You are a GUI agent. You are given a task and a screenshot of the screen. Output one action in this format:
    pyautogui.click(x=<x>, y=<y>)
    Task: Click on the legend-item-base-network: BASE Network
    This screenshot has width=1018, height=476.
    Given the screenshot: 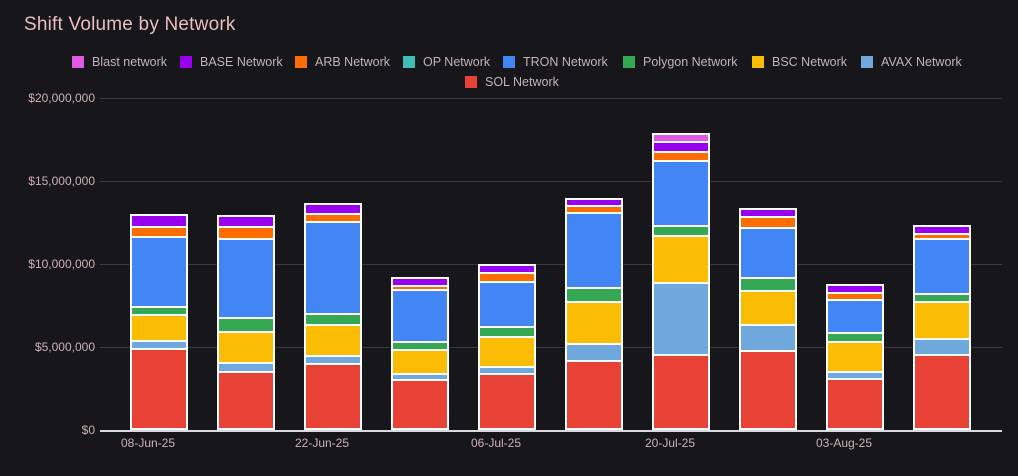 What is the action you would take?
    pyautogui.click(x=231, y=62)
    